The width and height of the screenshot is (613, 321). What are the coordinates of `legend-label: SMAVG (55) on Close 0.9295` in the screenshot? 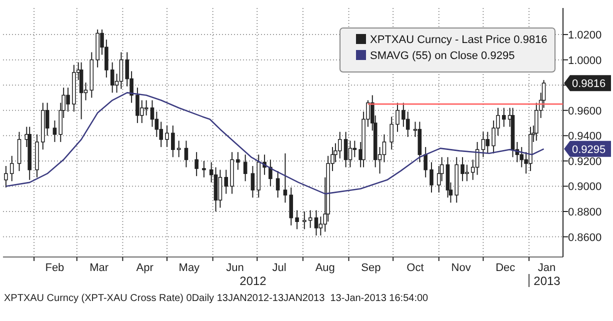 It's located at (442, 56).